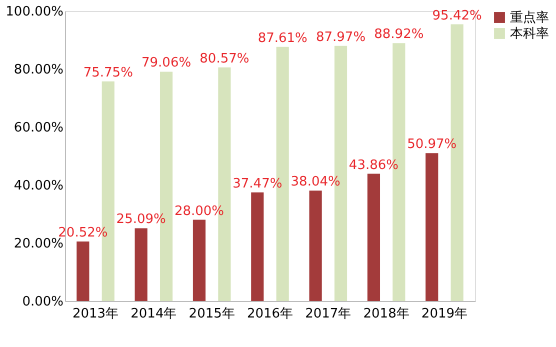 Image resolution: width=556 pixels, height=347 pixels. What do you see at coordinates (315, 182) in the screenshot?
I see `data-label: 38.04%` at bounding box center [315, 182].